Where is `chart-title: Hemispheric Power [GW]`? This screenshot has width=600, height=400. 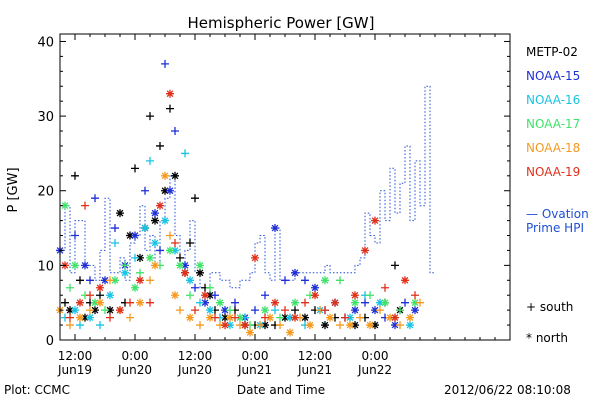 chart-title: Hemispheric Power [GW] is located at coordinates (281, 23).